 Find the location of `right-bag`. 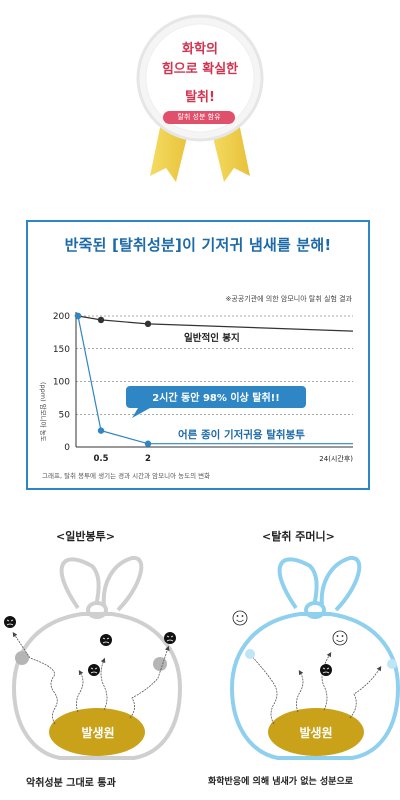

right-bag is located at coordinates (314, 658).